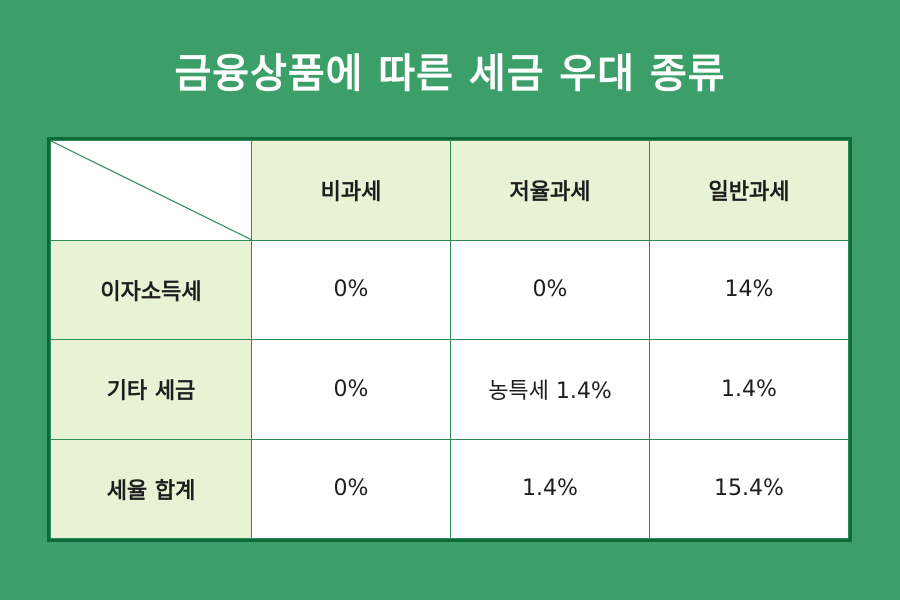  I want to click on table-cell: 농특세 1.4%, so click(550, 389).